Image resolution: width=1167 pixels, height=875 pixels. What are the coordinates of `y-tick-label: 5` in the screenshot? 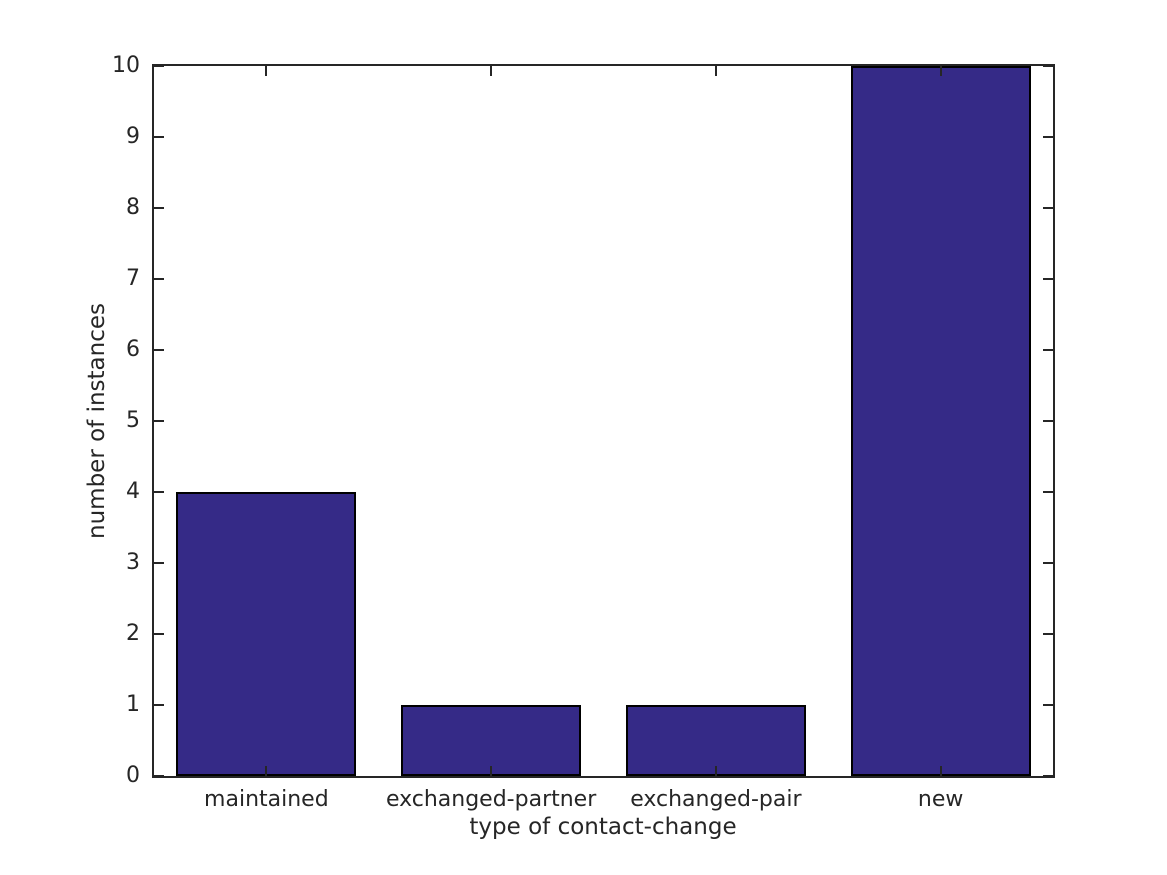 It's located at (133, 420).